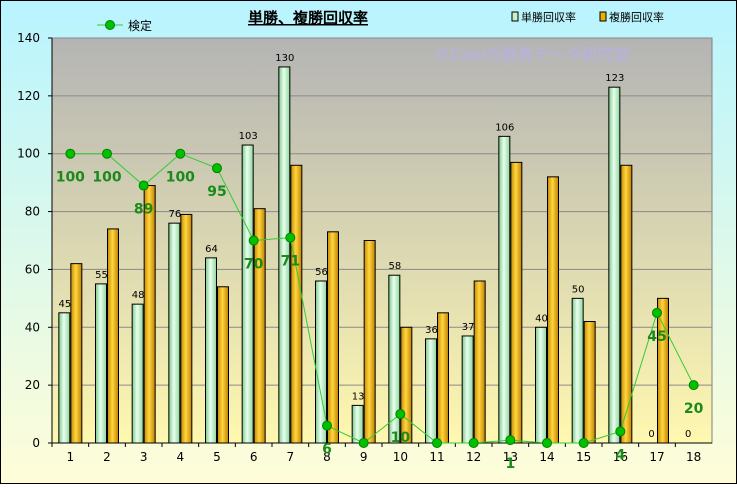 This screenshot has width=737, height=488. I want to click on bar-win-label: 130, so click(284, 58).